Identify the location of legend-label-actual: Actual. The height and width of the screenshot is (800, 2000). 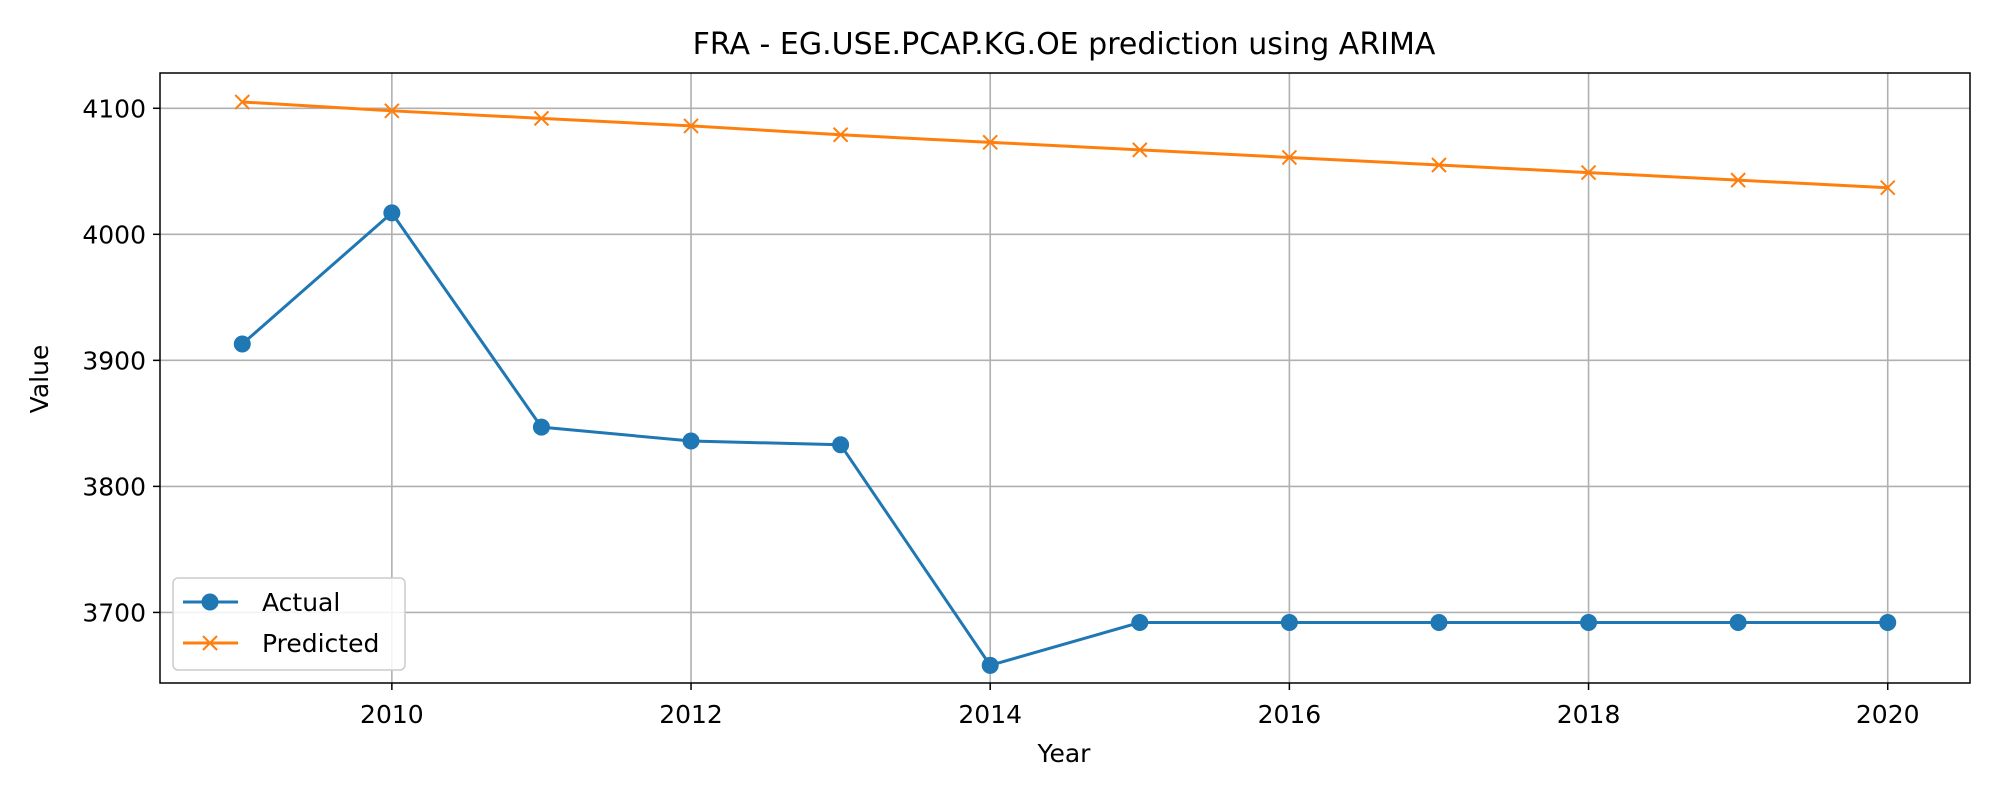
(301, 602).